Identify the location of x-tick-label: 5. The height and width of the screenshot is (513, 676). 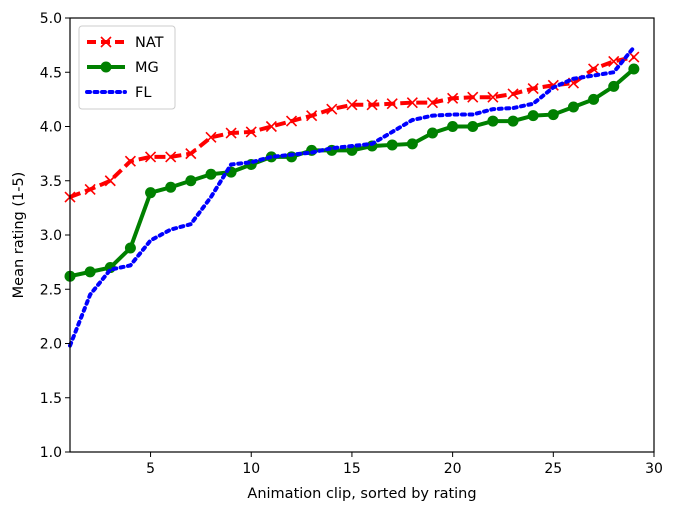
(150, 469).